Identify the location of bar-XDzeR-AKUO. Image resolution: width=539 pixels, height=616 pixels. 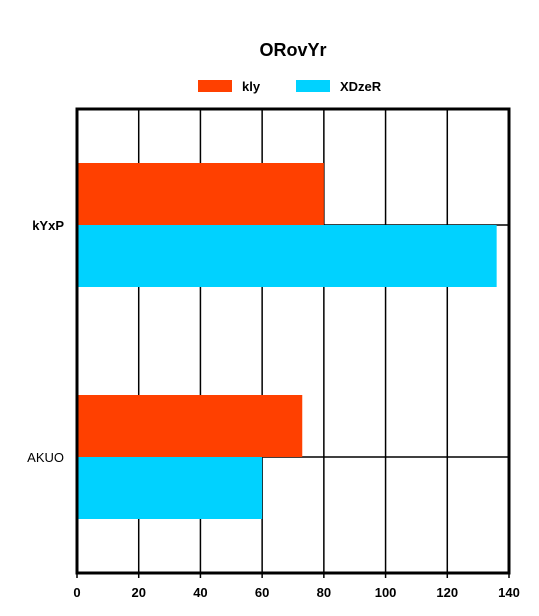
(170, 488).